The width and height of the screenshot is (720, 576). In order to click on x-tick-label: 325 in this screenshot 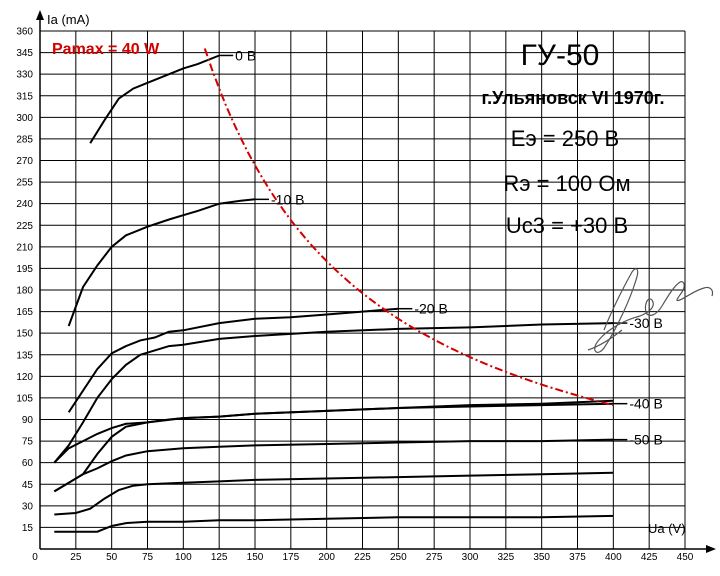, I will do `click(505, 557)`.